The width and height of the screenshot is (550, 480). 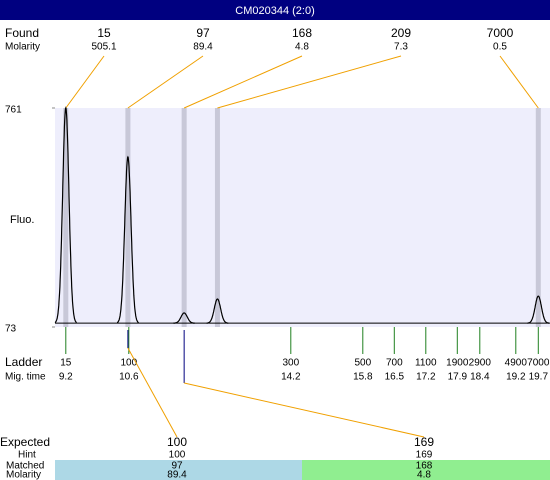 I want to click on ladder-time: 10.6, so click(x=129, y=377).